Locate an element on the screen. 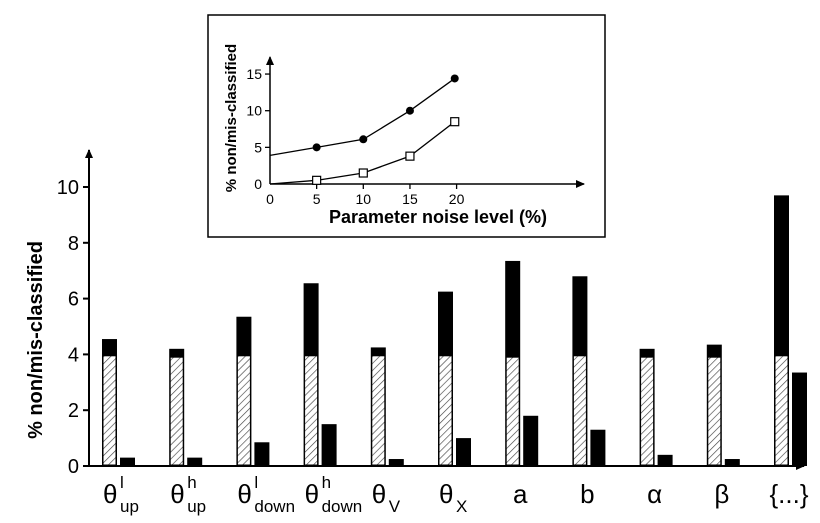 This screenshot has height=523, width=820. inset-y-tick-label: 10 is located at coordinates (254, 111).